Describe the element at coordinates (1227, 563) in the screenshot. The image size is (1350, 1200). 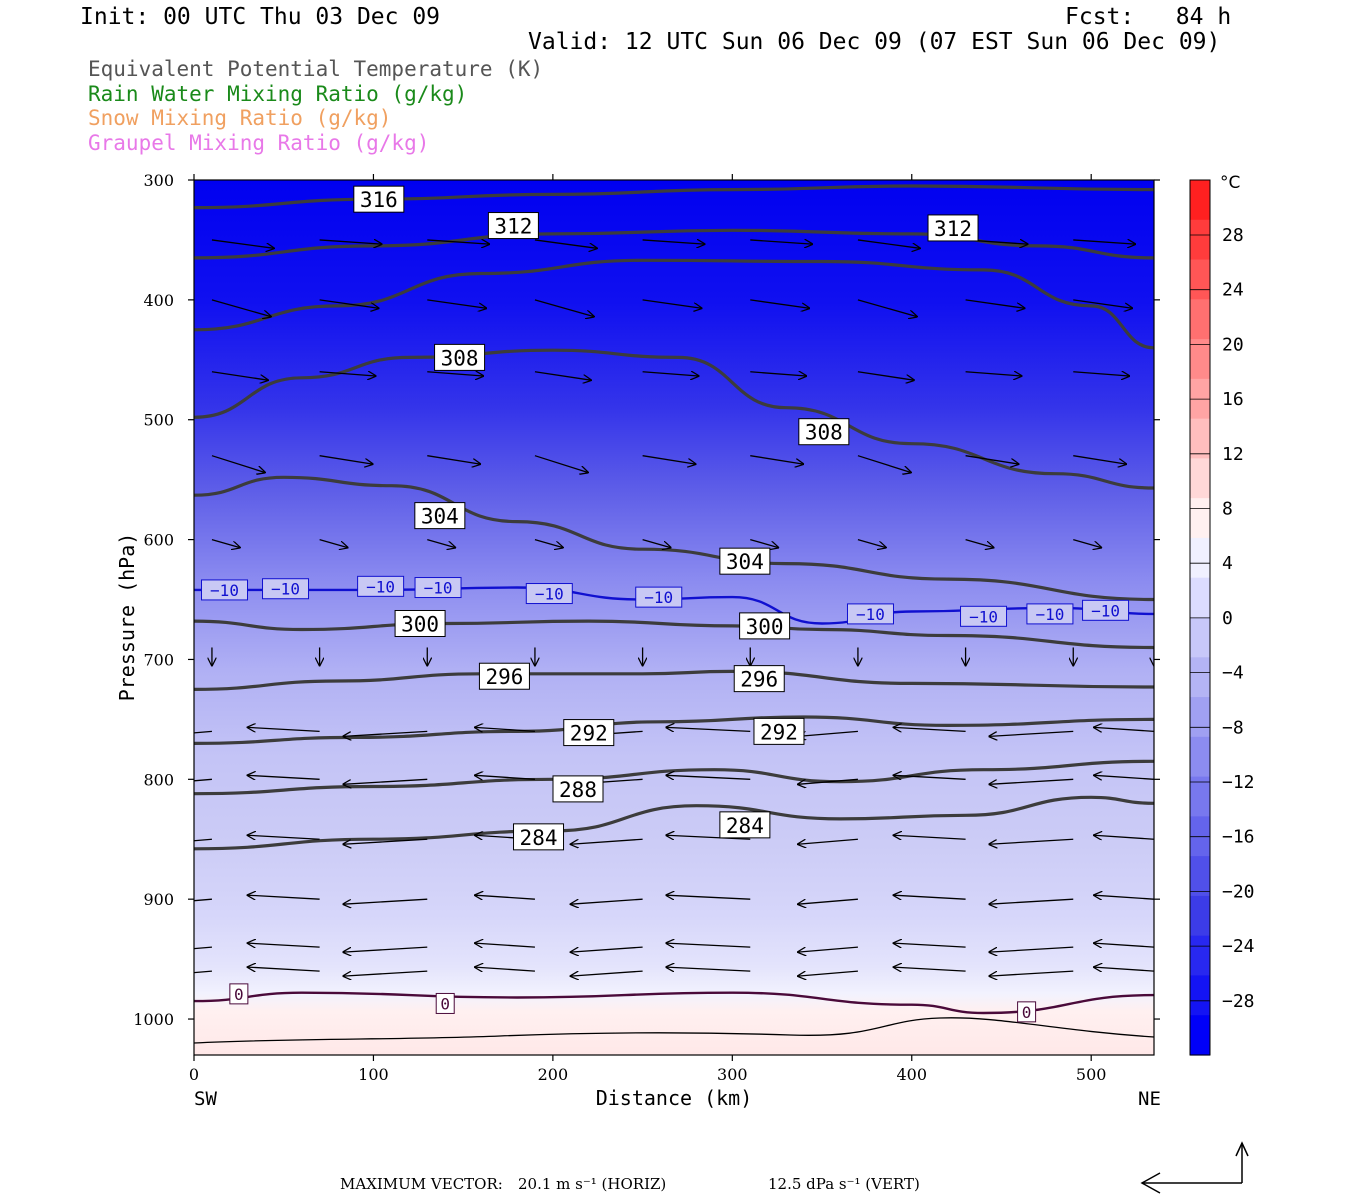
I see `colorbar-tick-label: 4` at that location.